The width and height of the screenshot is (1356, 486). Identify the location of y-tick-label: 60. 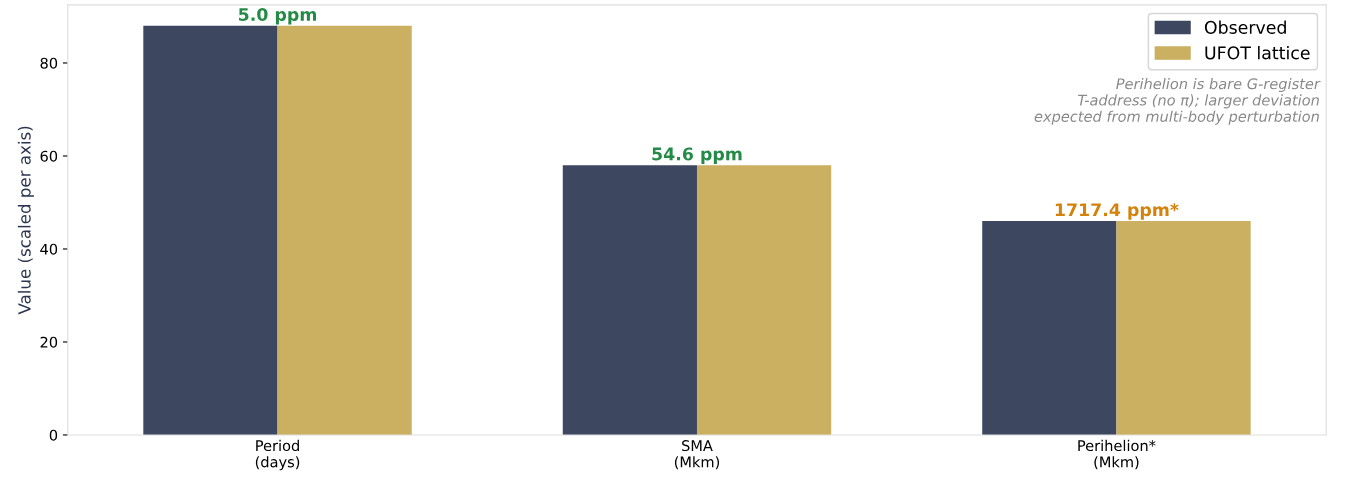
(49, 156).